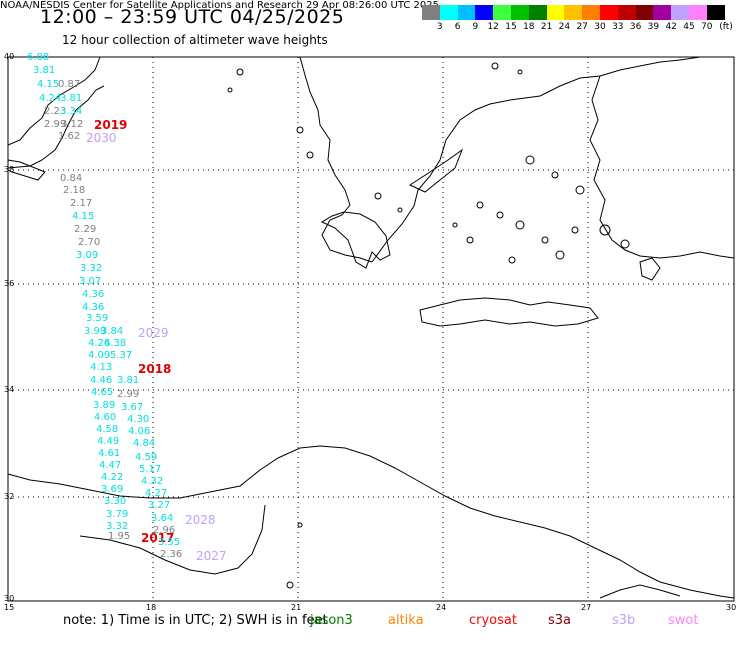 The height and width of the screenshot is (650, 740). I want to click on track-label: 4.49, so click(108, 441).